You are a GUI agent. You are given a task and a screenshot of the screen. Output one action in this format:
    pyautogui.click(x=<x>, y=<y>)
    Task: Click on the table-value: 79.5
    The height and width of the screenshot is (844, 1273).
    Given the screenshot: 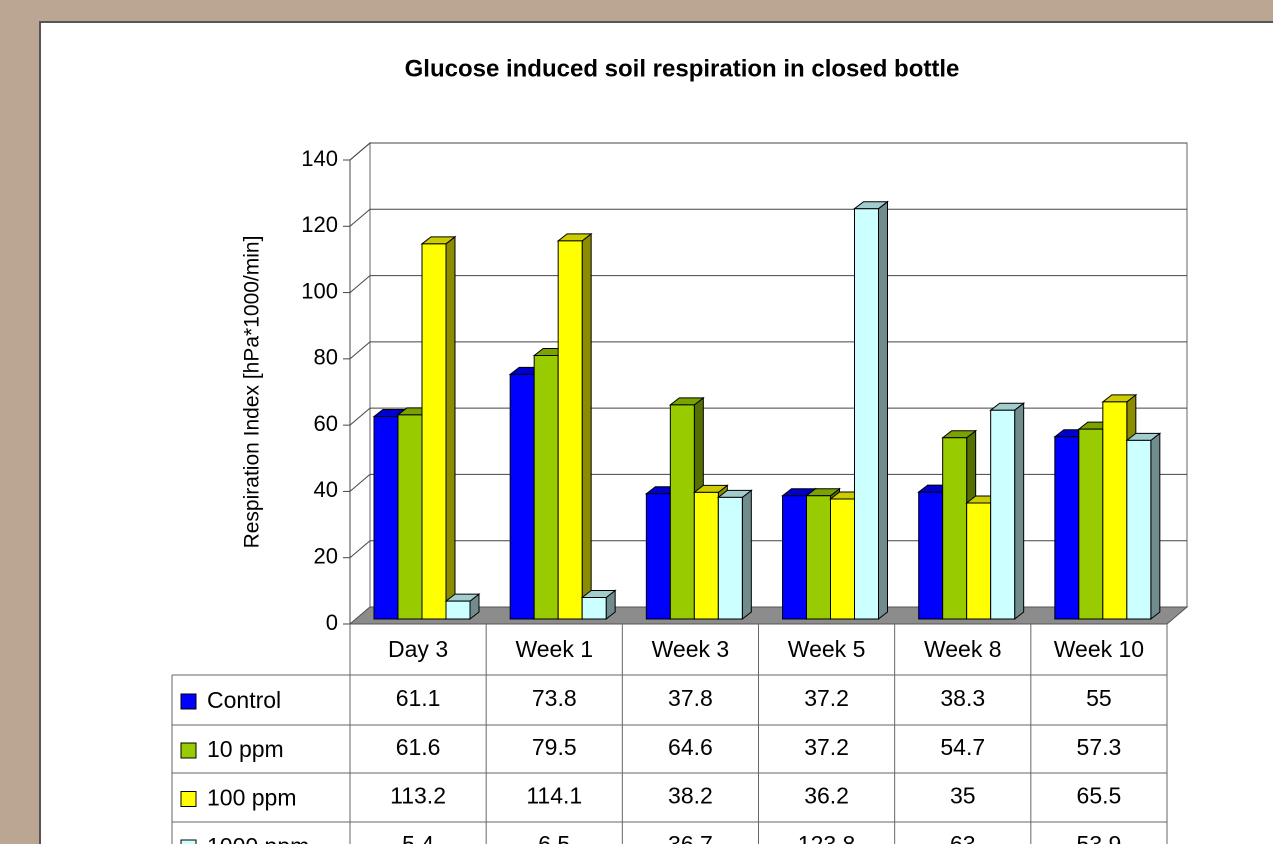 What is the action you would take?
    pyautogui.click(x=554, y=747)
    